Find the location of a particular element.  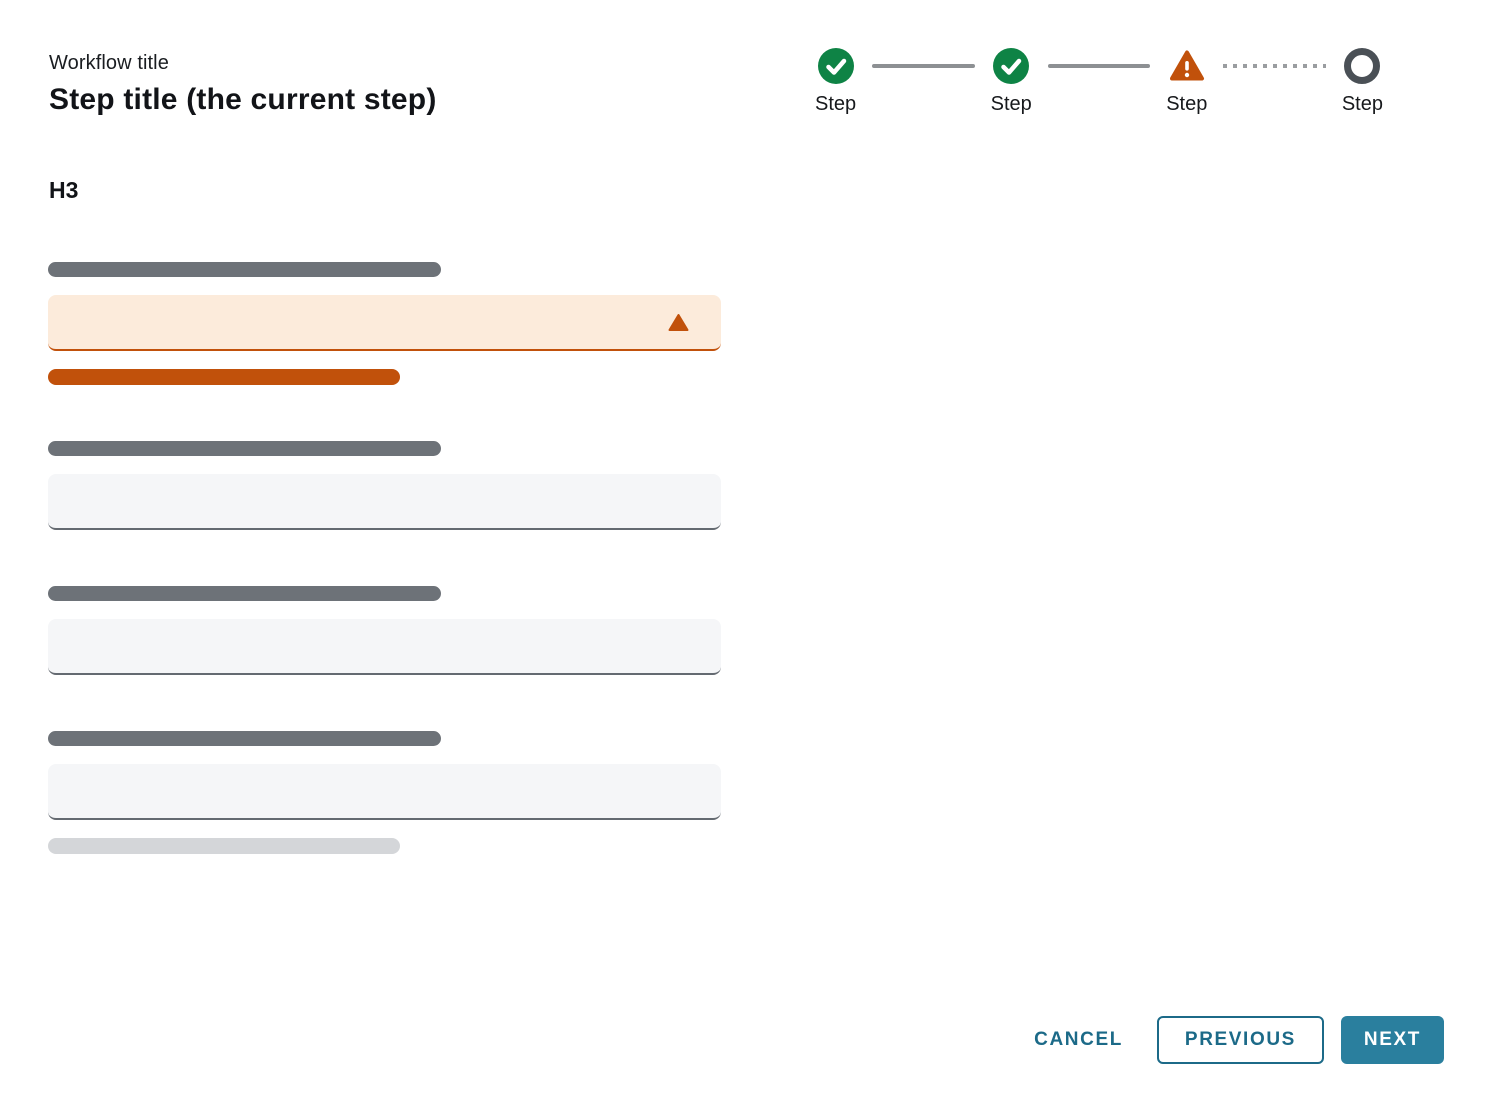

form-field-error is located at coordinates (384, 323).